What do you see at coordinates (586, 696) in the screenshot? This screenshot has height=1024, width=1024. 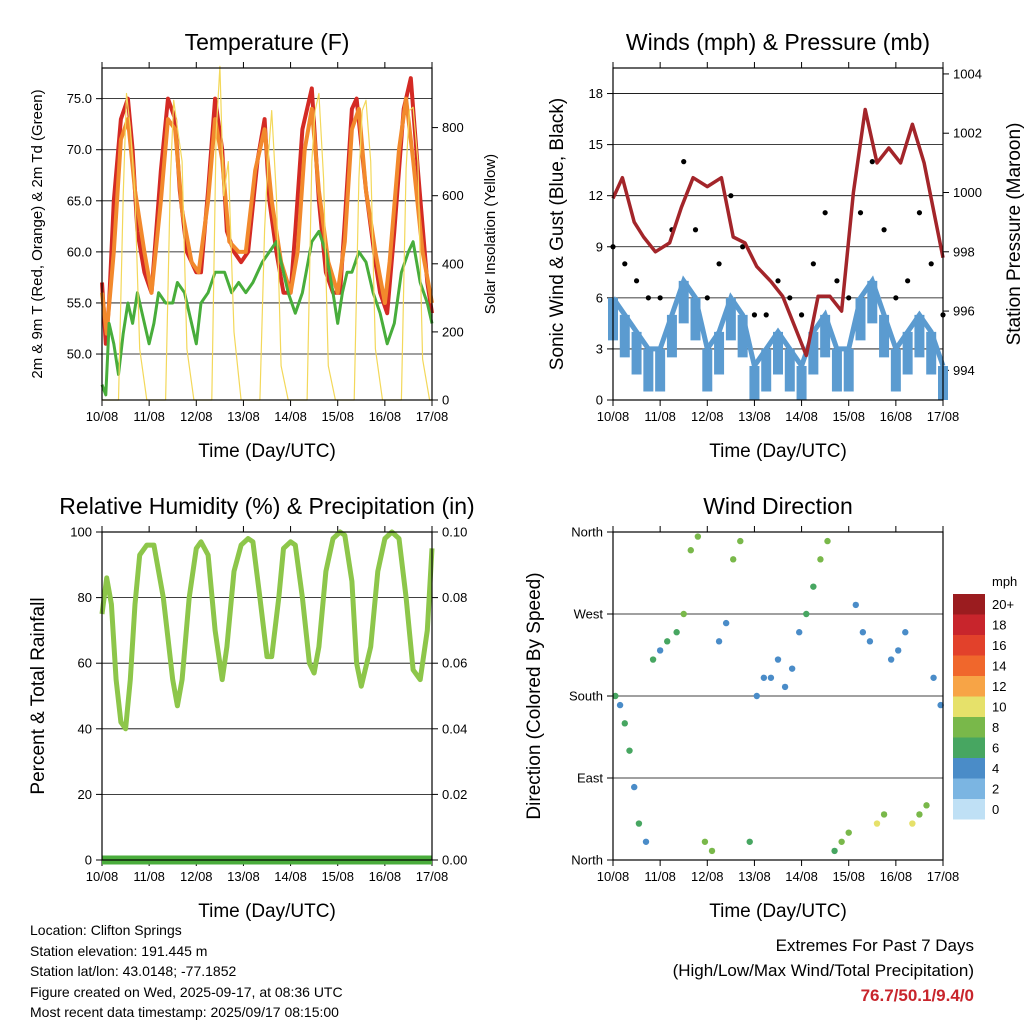 I see `wind_direction-ytick-label: South` at bounding box center [586, 696].